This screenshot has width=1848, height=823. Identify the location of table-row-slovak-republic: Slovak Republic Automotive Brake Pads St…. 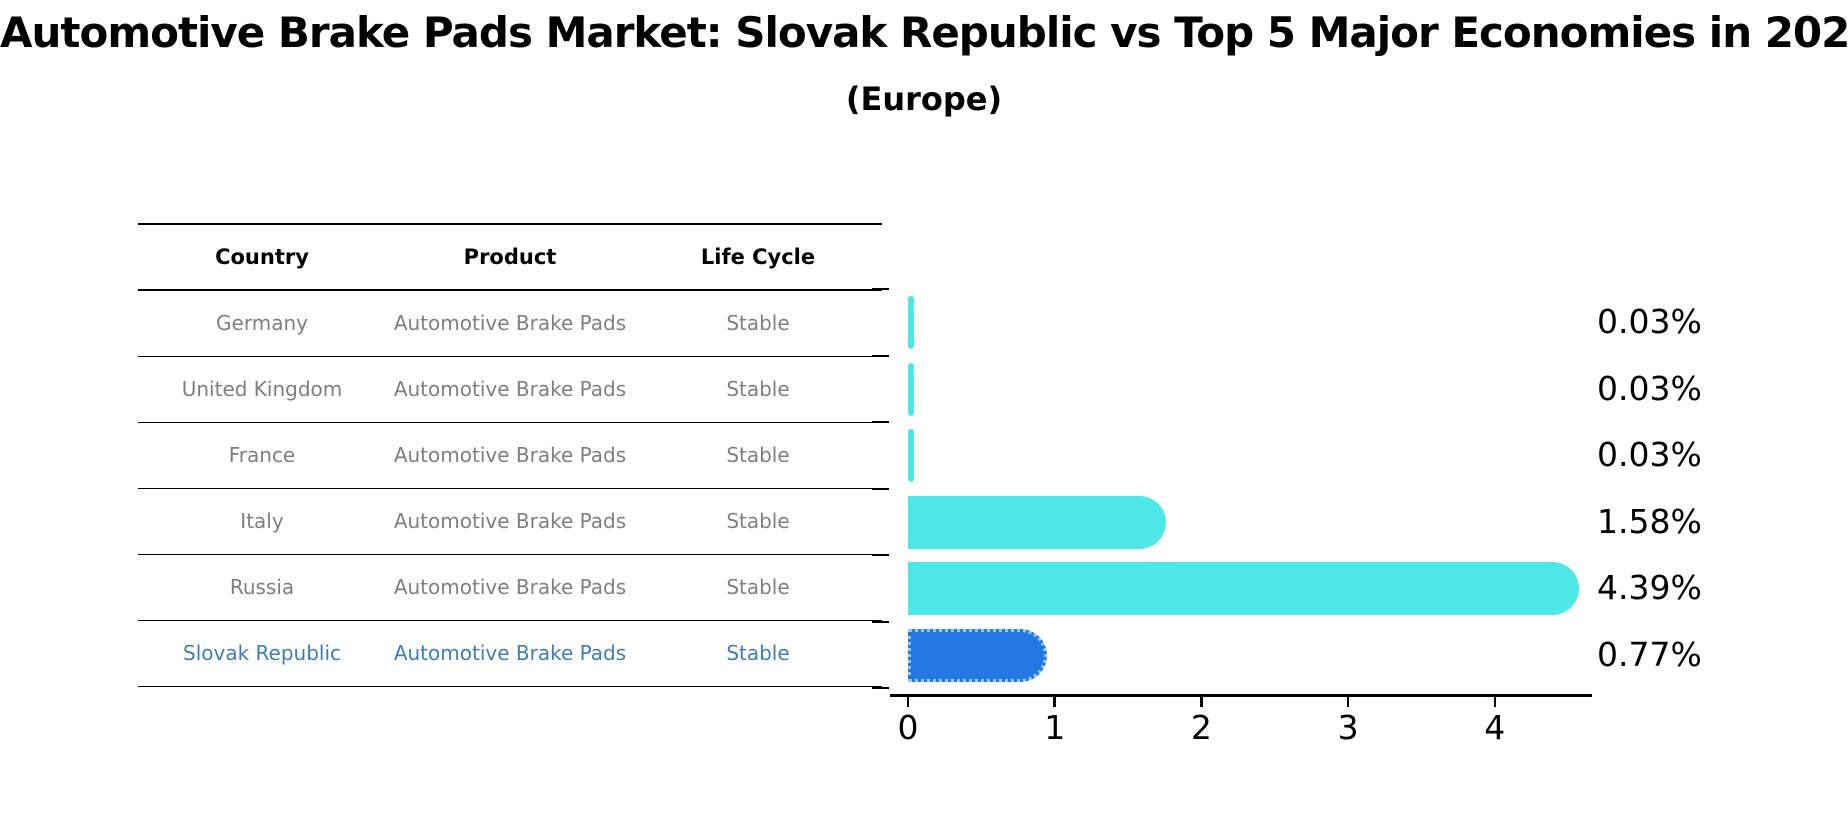
(510, 654).